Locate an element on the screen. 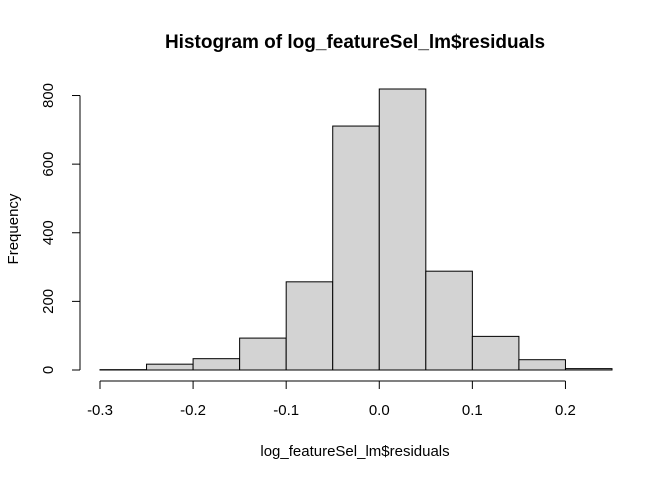 The height and width of the screenshot is (480, 672). x-axis-label: log_featureSel_lm$residuals is located at coordinates (354, 451).